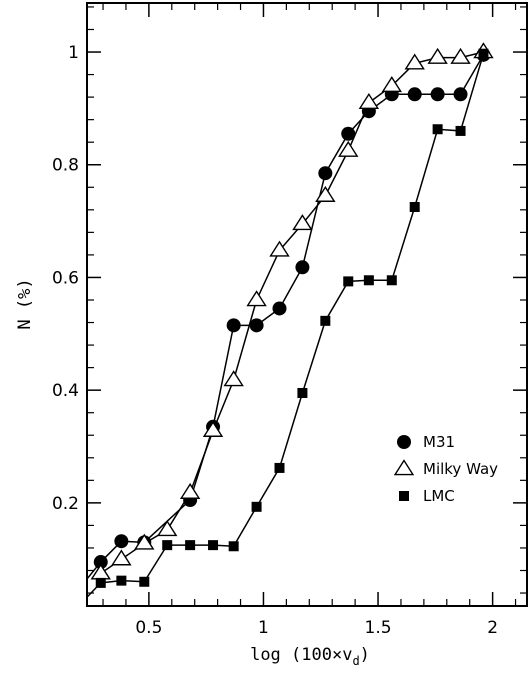 This screenshot has width=530, height=673. Describe the element at coordinates (65, 278) in the screenshot. I see `y-tick-label: 0.6` at that location.